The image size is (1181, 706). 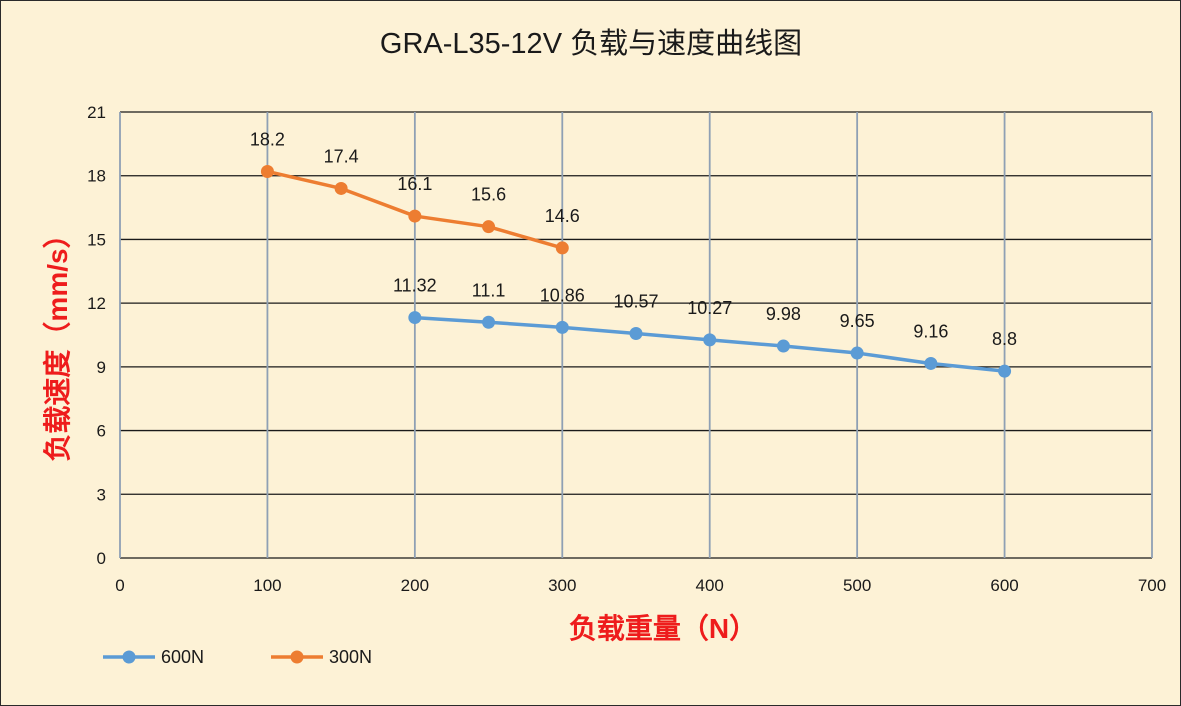 I want to click on x-axis-label: 负载重量（N）, so click(x=663, y=628).